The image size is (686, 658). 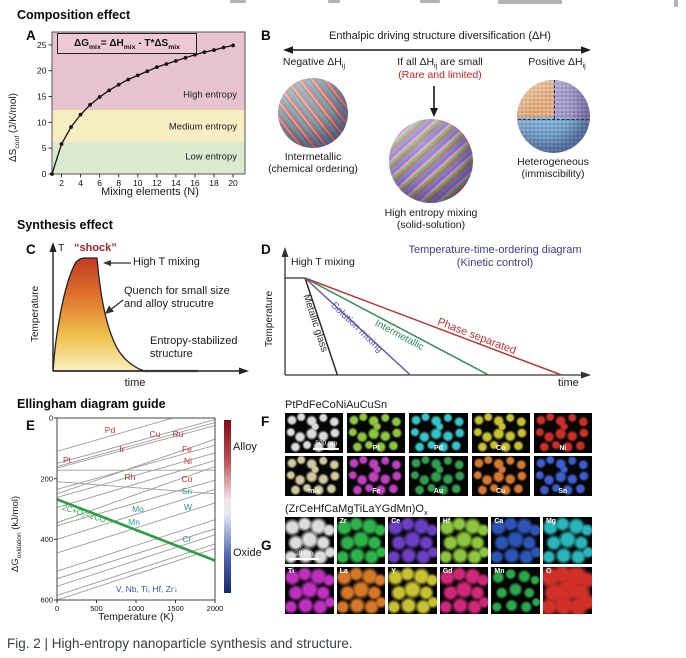 What do you see at coordinates (187, 449) in the screenshot?
I see `svg-text: Fe` at bounding box center [187, 449].